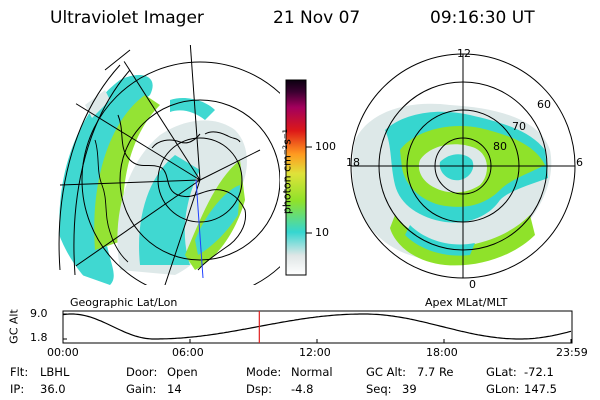  I want to click on altitude-xtick-0000: 00:00, so click(63, 352).